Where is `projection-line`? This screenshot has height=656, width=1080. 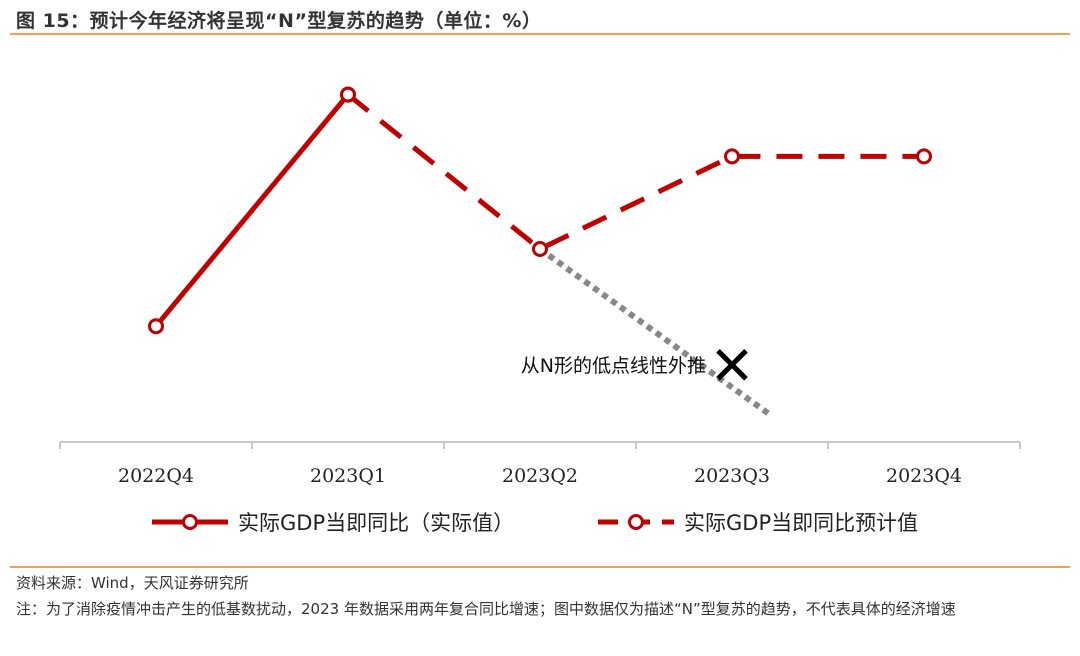
projection-line is located at coordinates (655, 332).